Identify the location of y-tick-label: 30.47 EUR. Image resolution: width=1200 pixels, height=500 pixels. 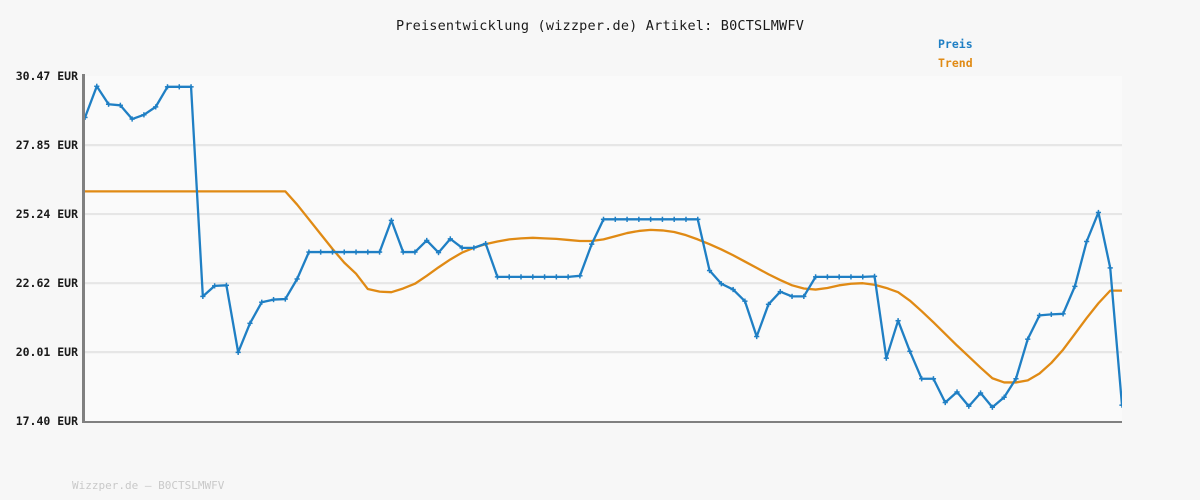
(46, 76).